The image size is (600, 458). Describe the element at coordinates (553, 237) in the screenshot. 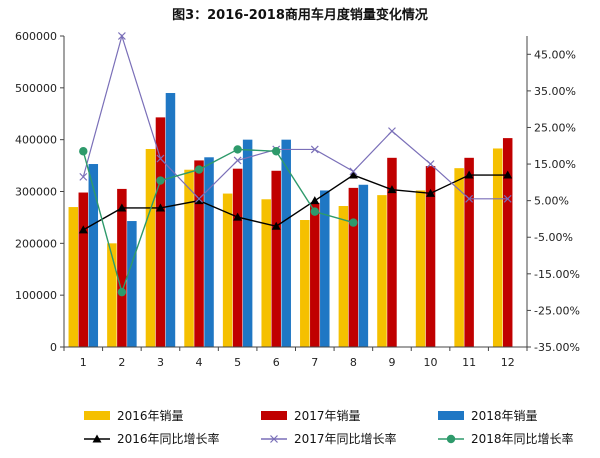

I see `y2-tick-label: -5.00%` at that location.